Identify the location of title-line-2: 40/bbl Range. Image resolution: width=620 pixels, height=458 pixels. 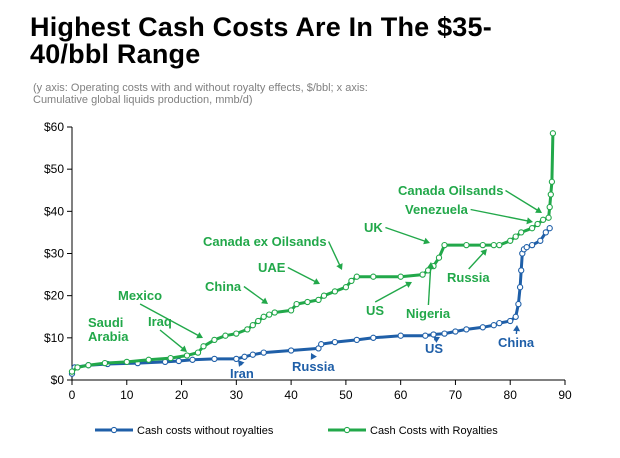
(115, 54).